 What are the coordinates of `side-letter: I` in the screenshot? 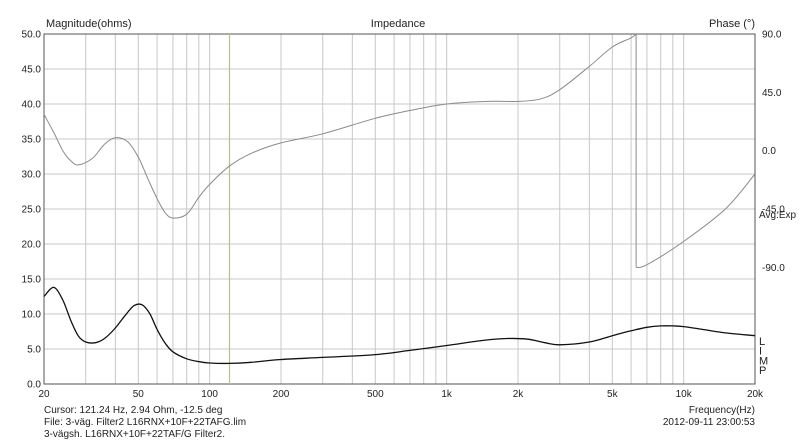 It's located at (760, 352).